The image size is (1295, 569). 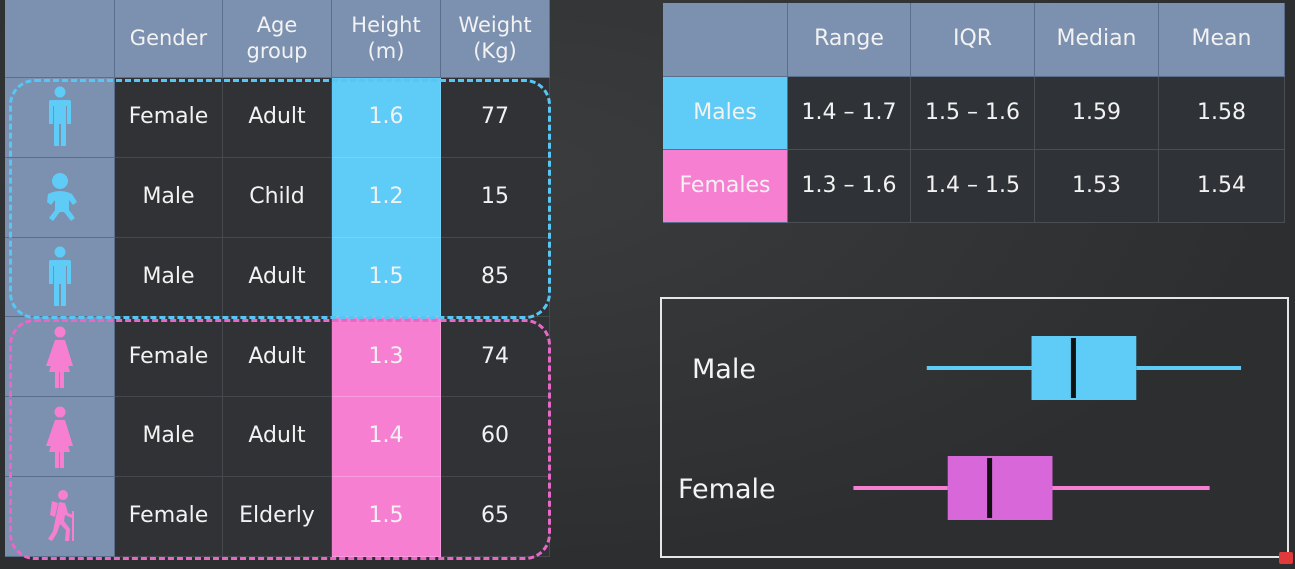 I want to click on height-cell: 1.3, so click(x=386, y=357).